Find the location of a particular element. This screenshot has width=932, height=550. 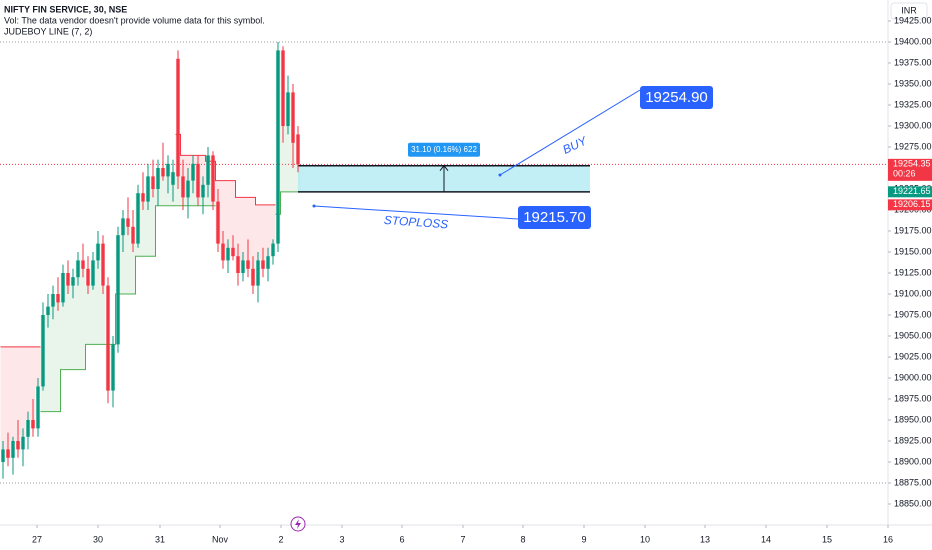

y-tick-label: 19275.00 is located at coordinates (913, 146).